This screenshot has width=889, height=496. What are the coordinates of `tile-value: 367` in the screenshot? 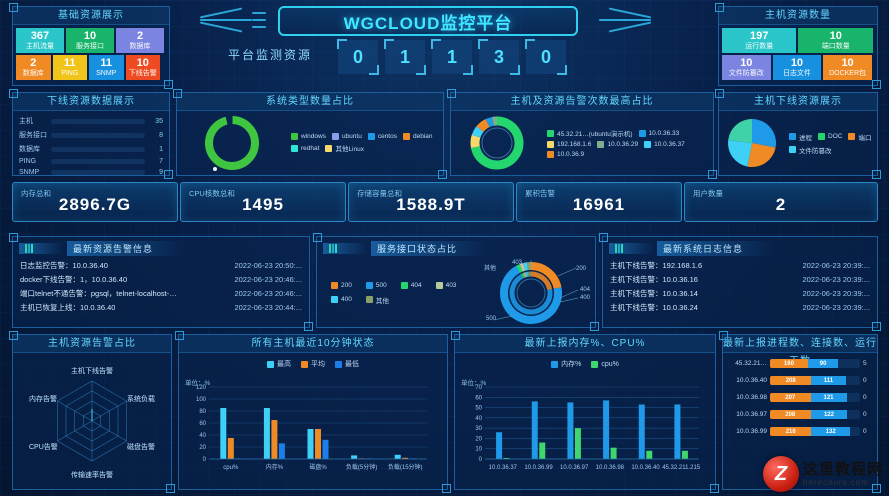 It's located at (40, 35).